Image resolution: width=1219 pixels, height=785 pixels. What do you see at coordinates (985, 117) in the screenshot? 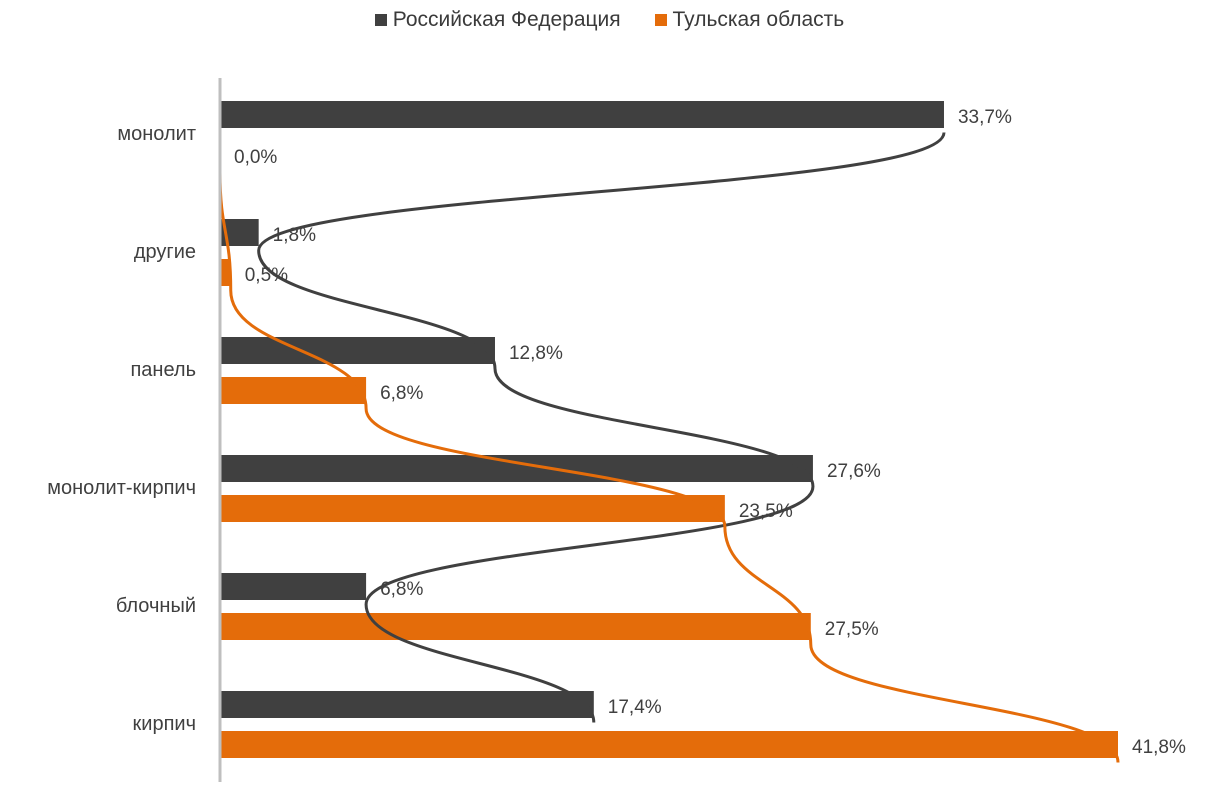
I see `data-label-rf: 33,7%` at bounding box center [985, 117].